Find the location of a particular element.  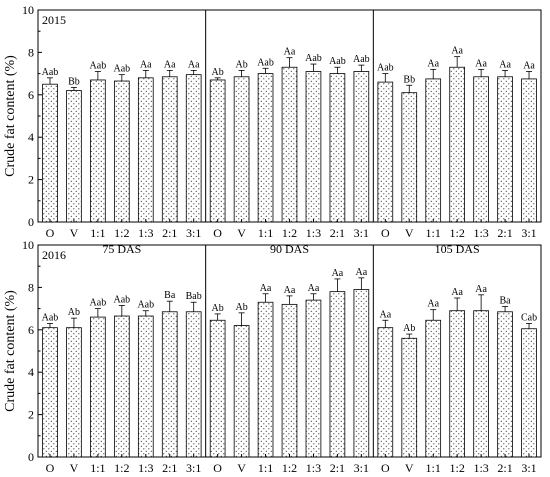

y-tick-label: 10 is located at coordinates (28, 10).